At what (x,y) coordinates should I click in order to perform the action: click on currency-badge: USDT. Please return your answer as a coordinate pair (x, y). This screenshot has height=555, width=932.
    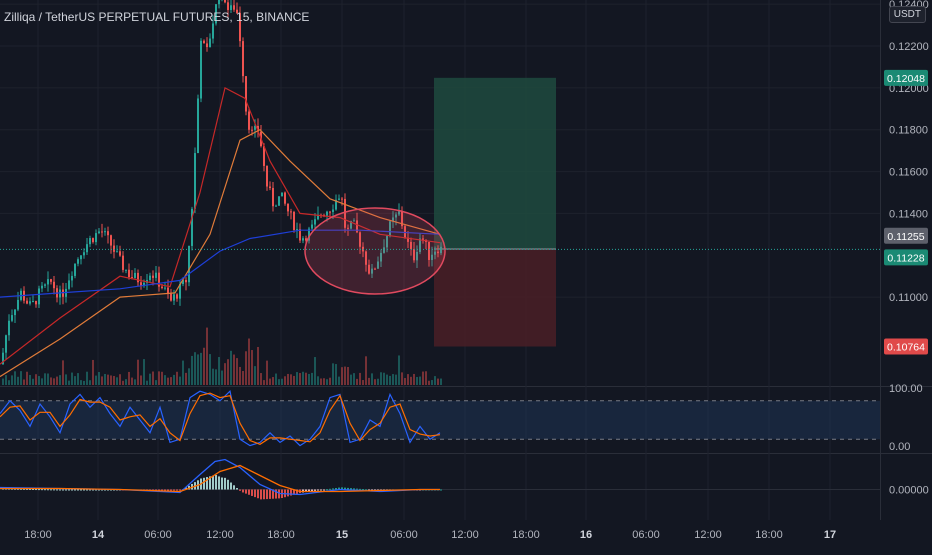
    Looking at the image, I should click on (907, 14).